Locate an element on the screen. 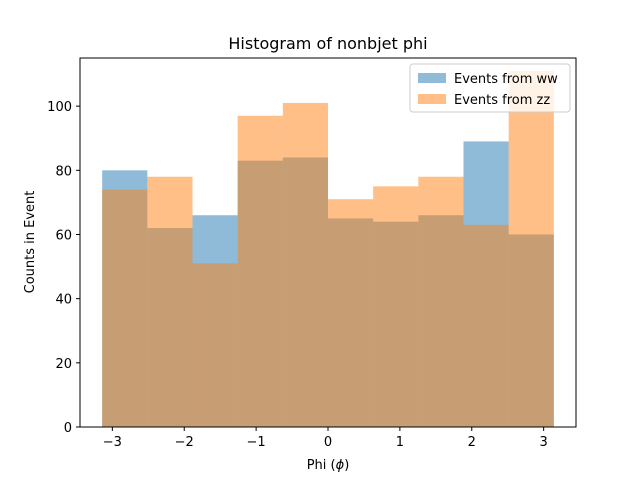 This screenshot has width=640, height=480. y-tick-label: 100 is located at coordinates (59, 107).